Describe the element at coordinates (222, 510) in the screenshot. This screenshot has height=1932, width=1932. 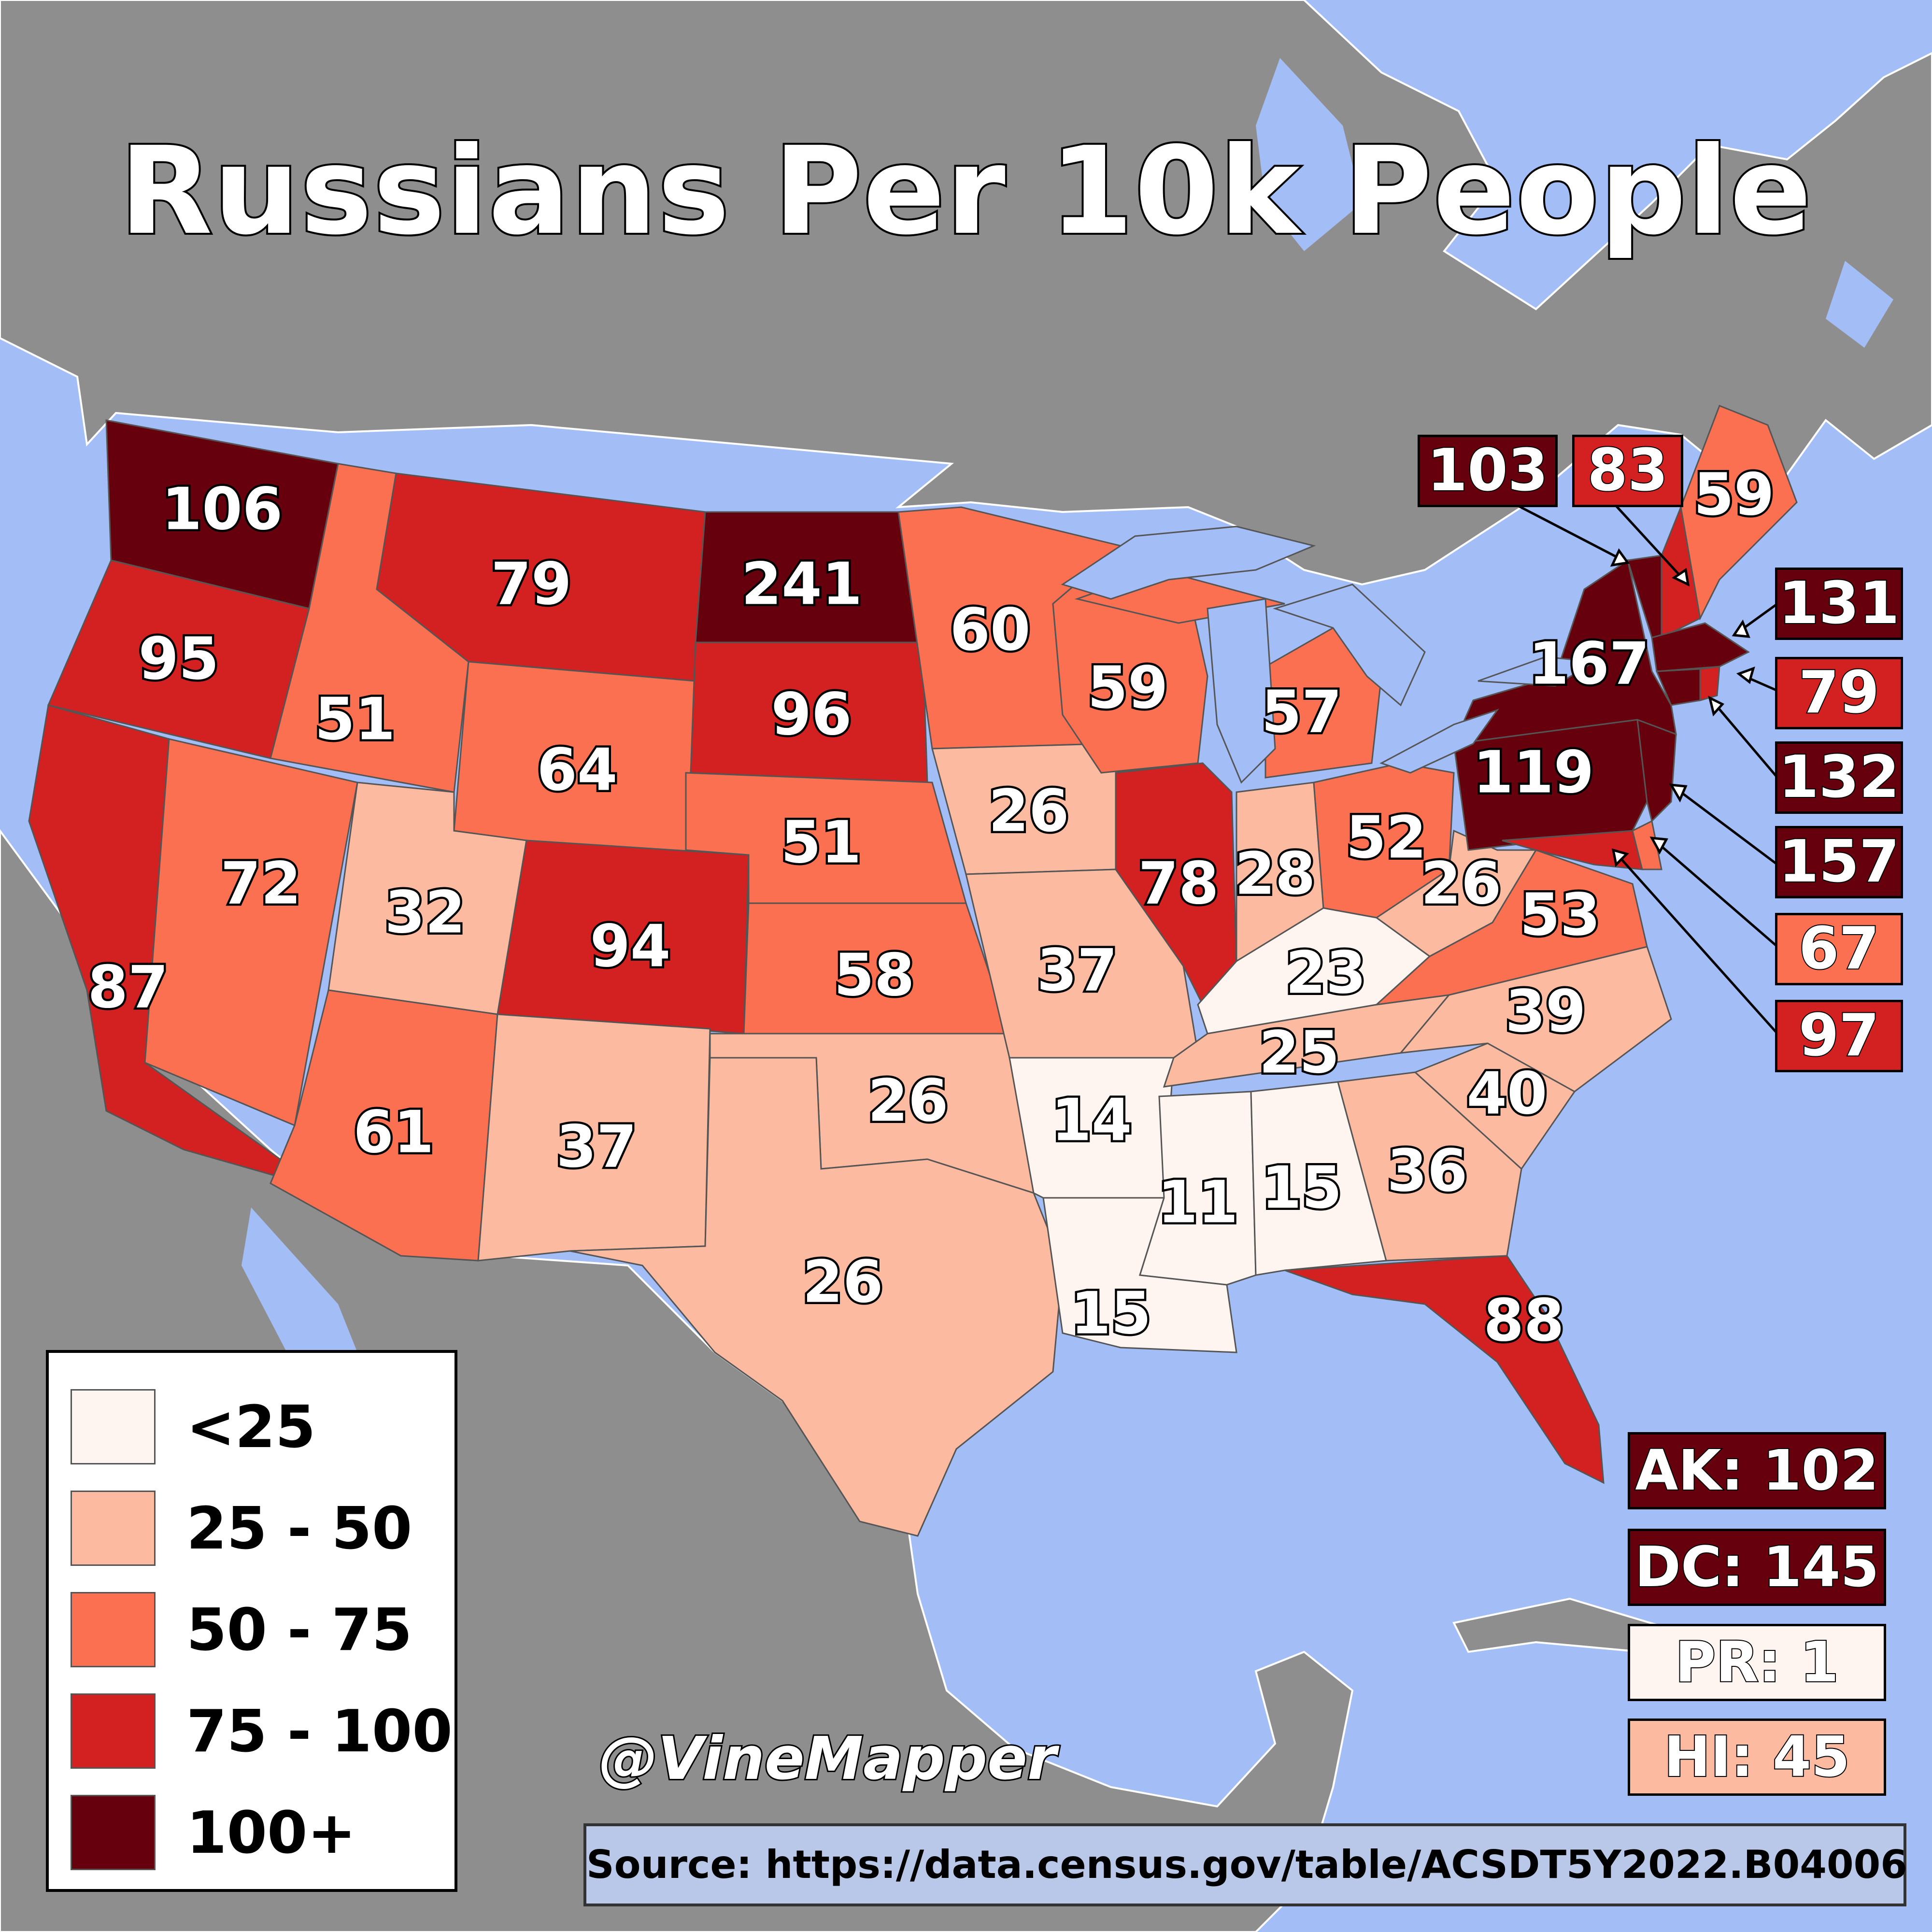
I see `state-label-WA: 106` at that location.